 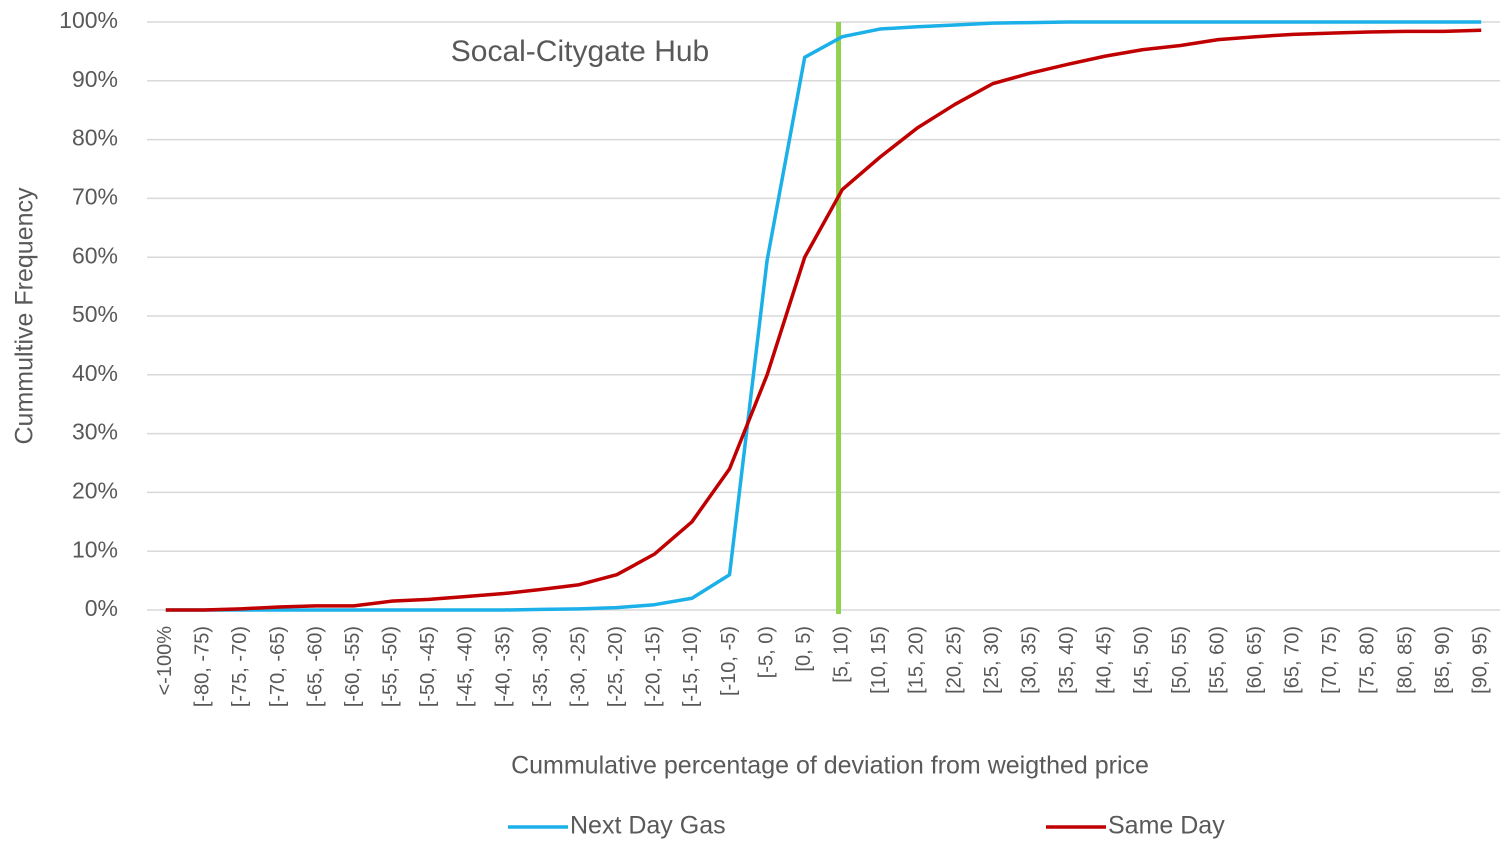 What do you see at coordinates (95, 314) in the screenshot?
I see `y-tick-label: 50%` at bounding box center [95, 314].